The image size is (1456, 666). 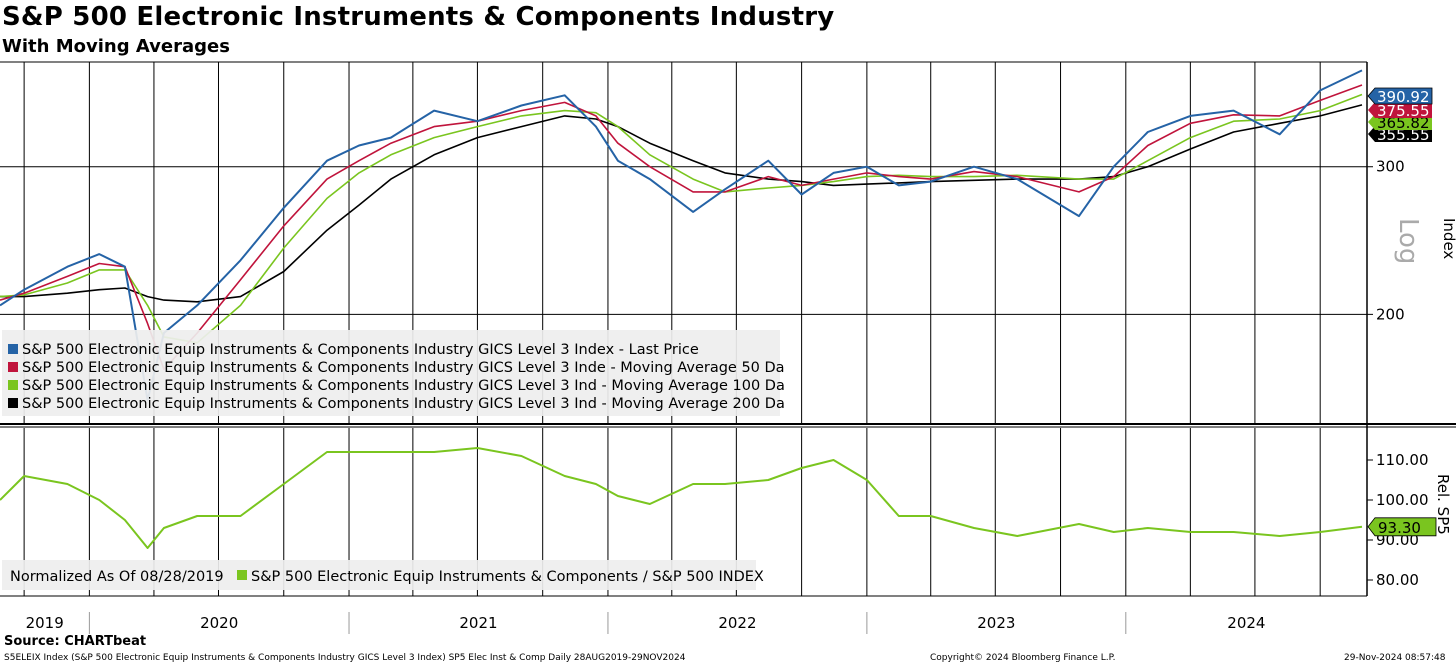 I want to click on legend-swatch-ma100, so click(x=13, y=385).